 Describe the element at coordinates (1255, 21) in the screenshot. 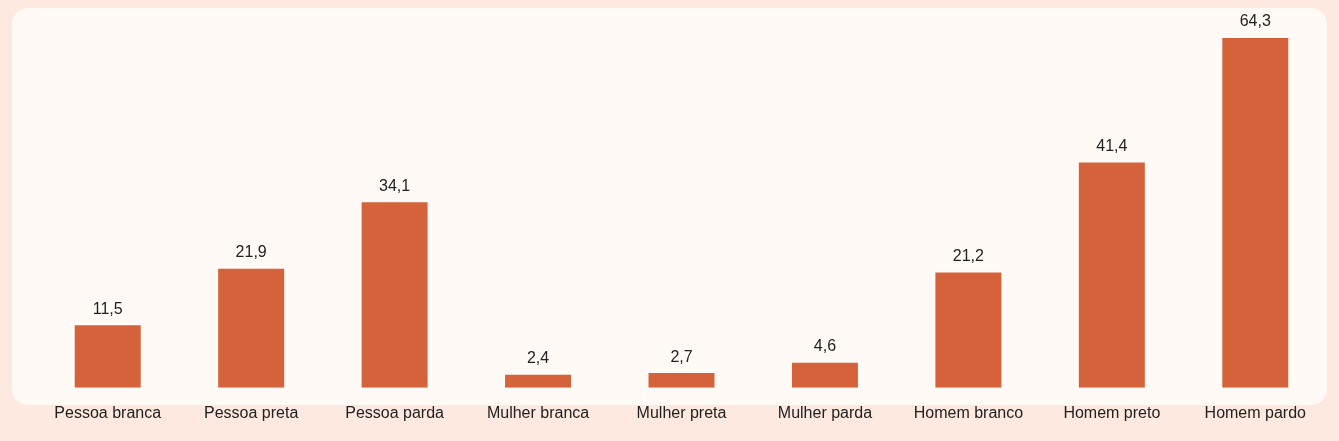

I see `data-label: 64,3` at that location.